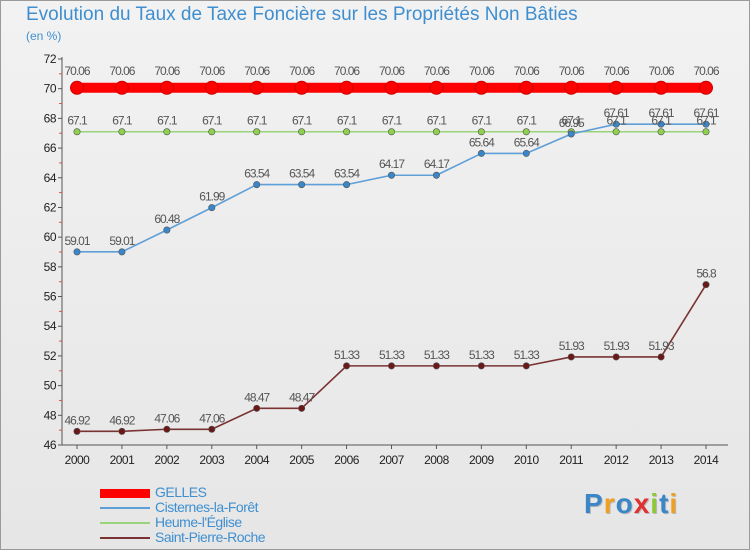 Image resolution: width=750 pixels, height=550 pixels. Describe the element at coordinates (482, 460) in the screenshot. I see `x-tick-label: 2009` at that location.